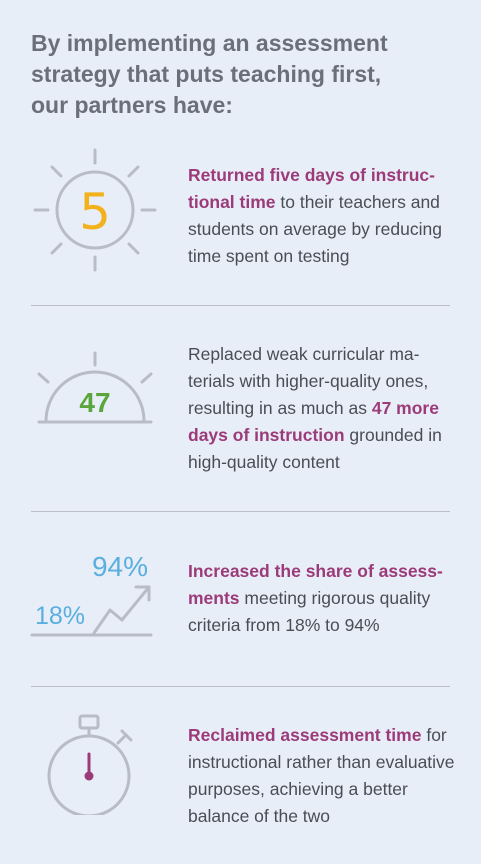  Describe the element at coordinates (315, 448) in the screenshot. I see `item-body-2: grounded in high-quality content` at that location.